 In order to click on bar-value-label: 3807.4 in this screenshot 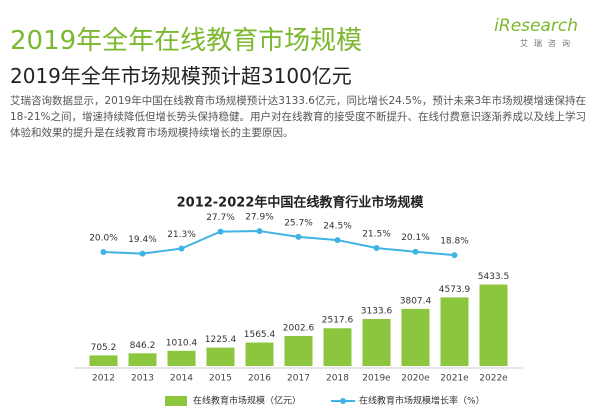, I will do `click(416, 301)`.